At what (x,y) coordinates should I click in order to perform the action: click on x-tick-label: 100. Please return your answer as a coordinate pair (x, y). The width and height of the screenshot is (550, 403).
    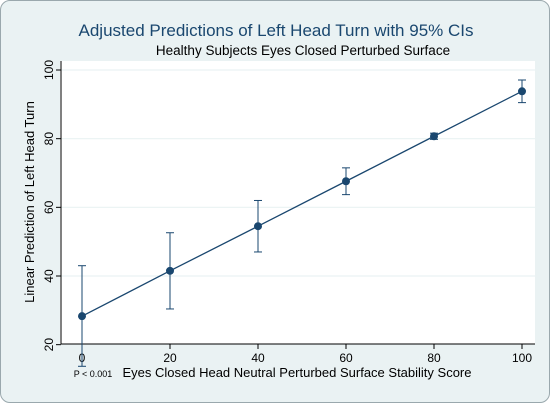
    Looking at the image, I should click on (522, 358).